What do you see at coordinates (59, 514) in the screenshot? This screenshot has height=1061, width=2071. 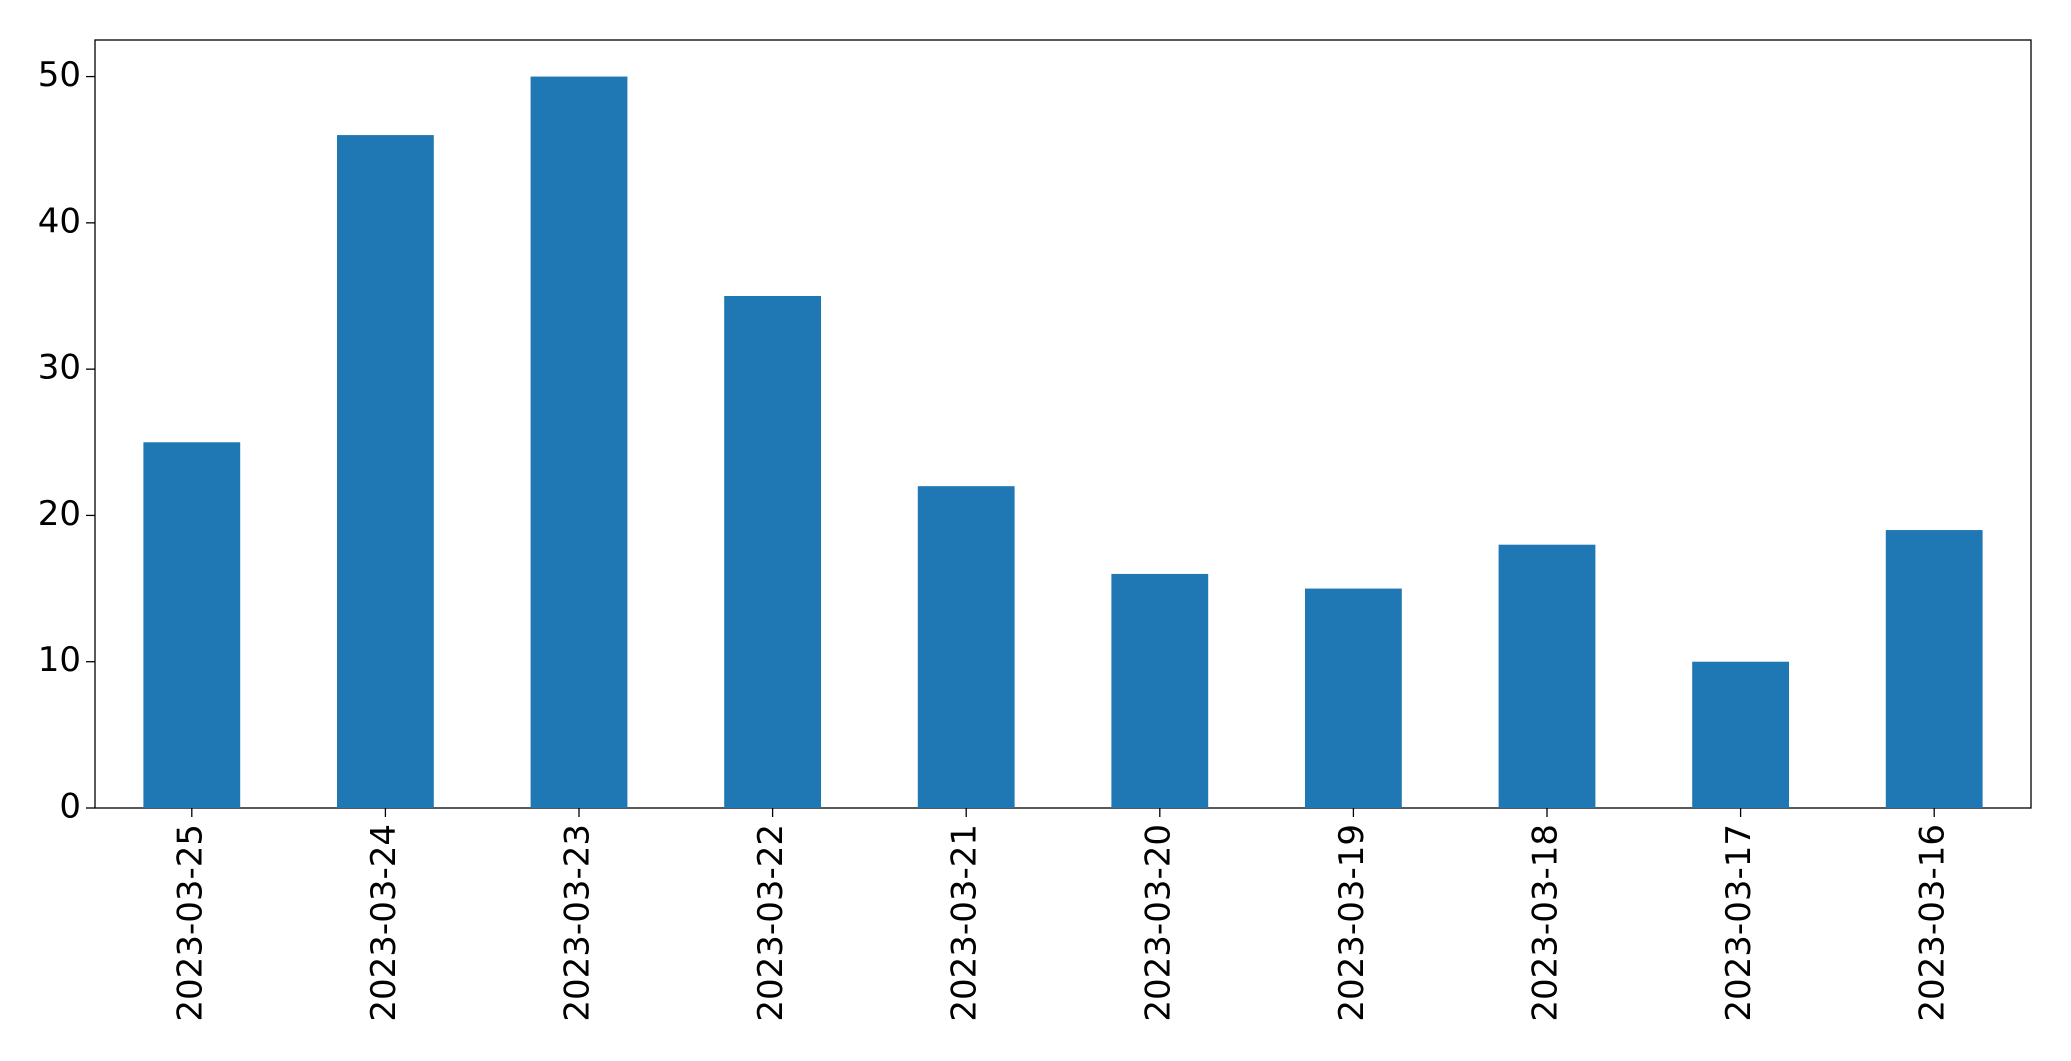 I see `y-tick-label: 20` at bounding box center [59, 514].